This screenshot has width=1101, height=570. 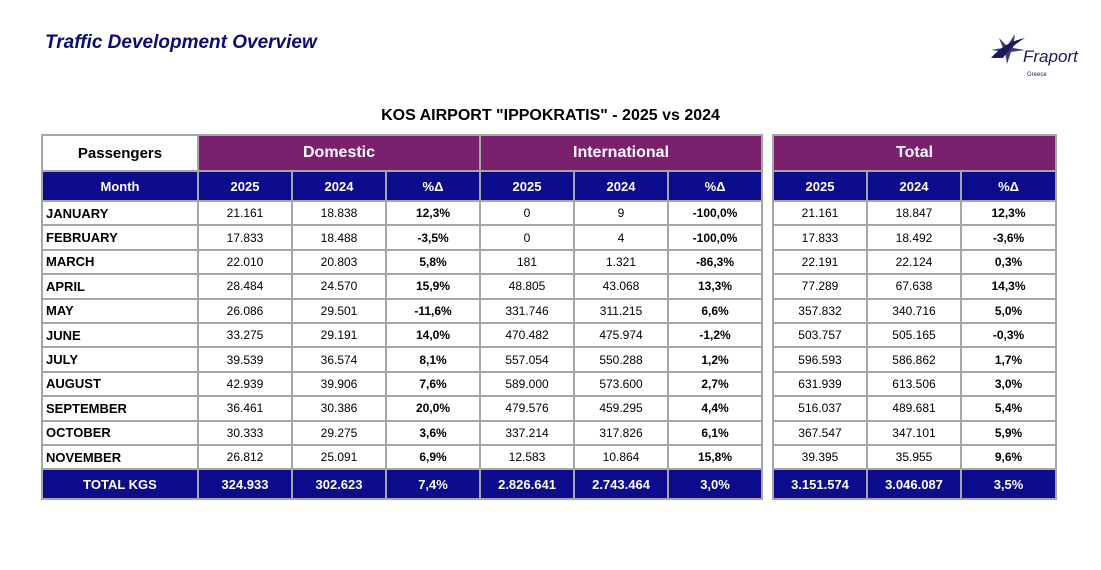 I want to click on value-cell: 586.862, so click(x=914, y=359).